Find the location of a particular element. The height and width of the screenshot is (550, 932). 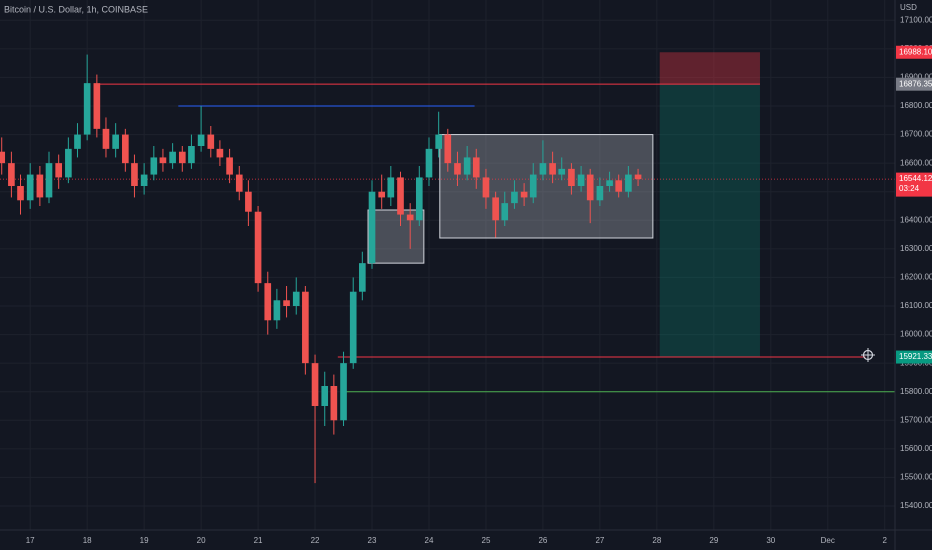

y-tick-label: 16300.00 is located at coordinates (916, 248).